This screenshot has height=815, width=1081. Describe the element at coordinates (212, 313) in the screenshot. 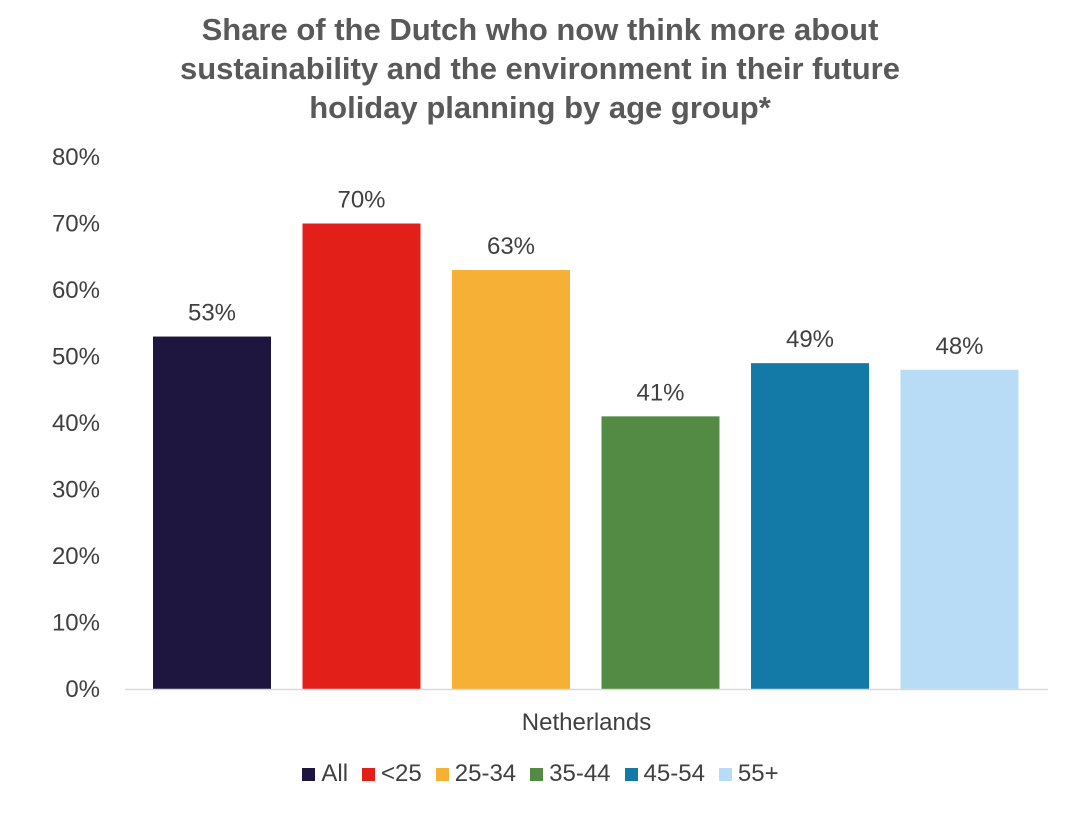

I see `data-label: 53%` at that location.